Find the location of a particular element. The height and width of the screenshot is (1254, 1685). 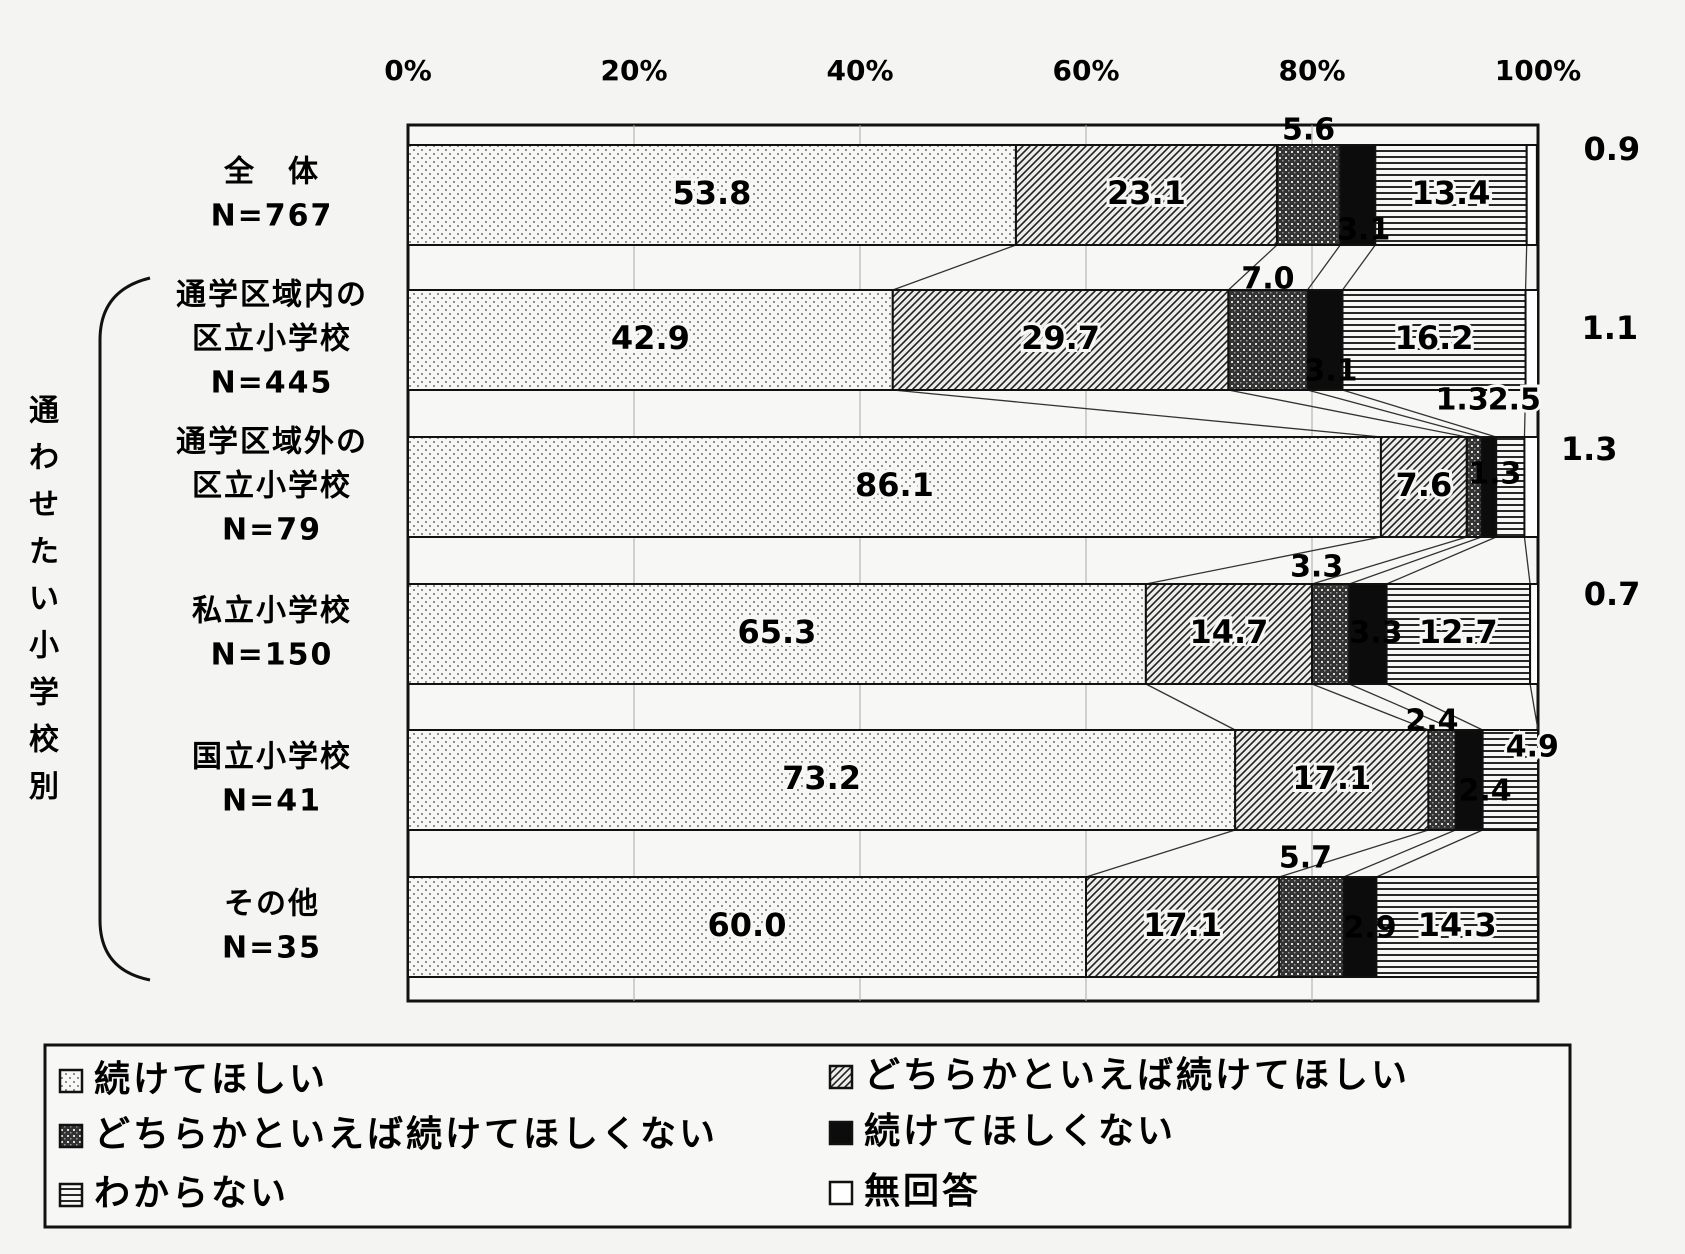

group-label-char: 別 is located at coordinates (45, 787).